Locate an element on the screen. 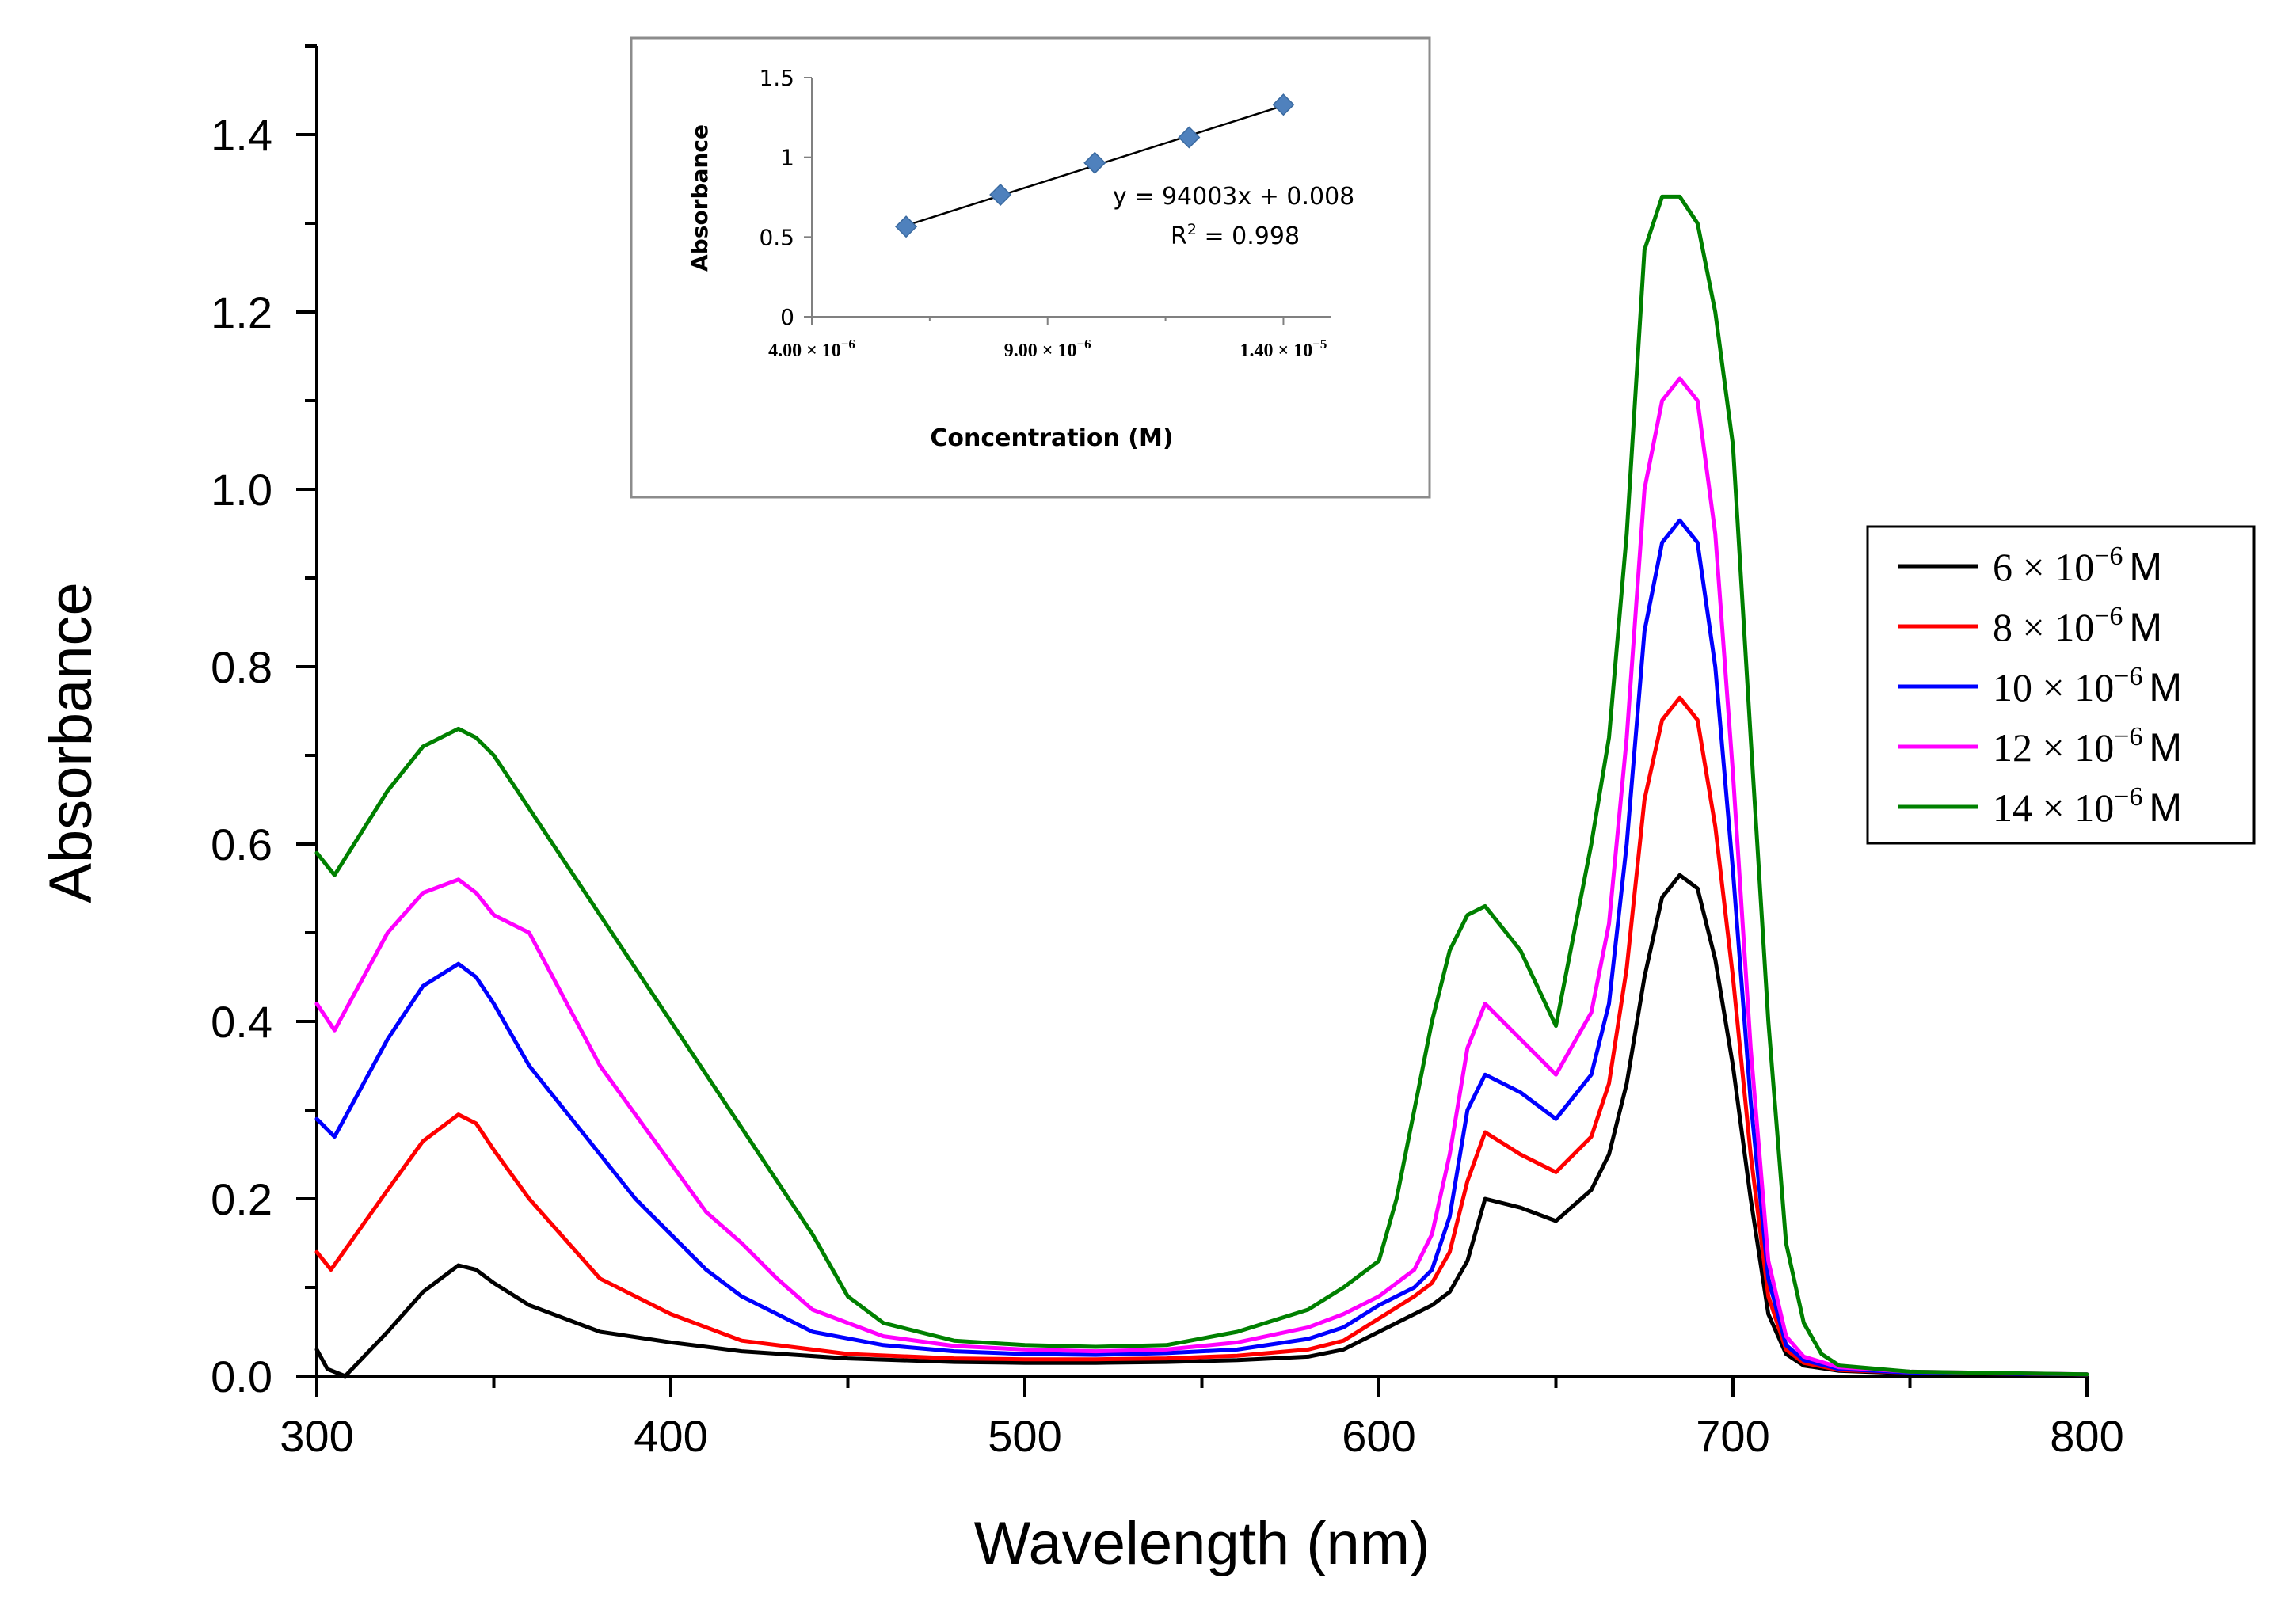 Image resolution: width=2281 pixels, height=1624 pixels. legend-label: 6 × 10−6 M is located at coordinates (2077, 565).